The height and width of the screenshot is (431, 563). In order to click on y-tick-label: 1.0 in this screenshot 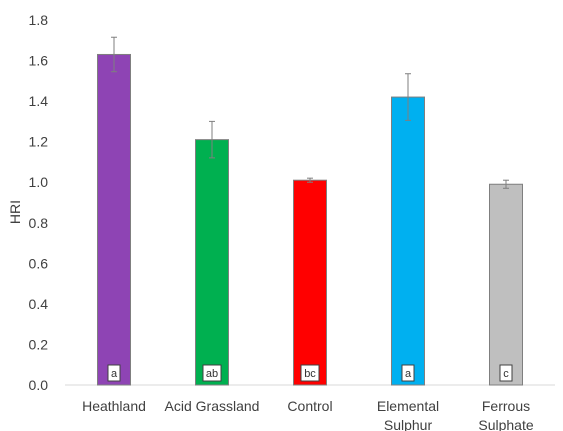, I will do `click(39, 182)`.